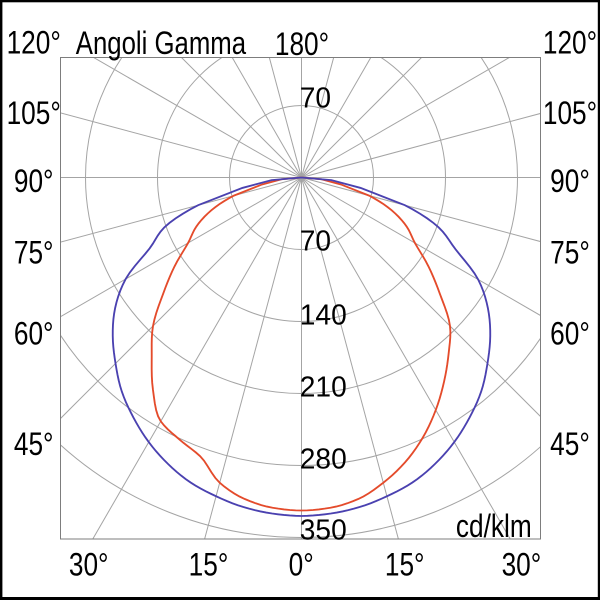 The width and height of the screenshot is (600, 600). Describe the element at coordinates (161, 43) in the screenshot. I see `svg-text: Angoli Gamma` at that location.